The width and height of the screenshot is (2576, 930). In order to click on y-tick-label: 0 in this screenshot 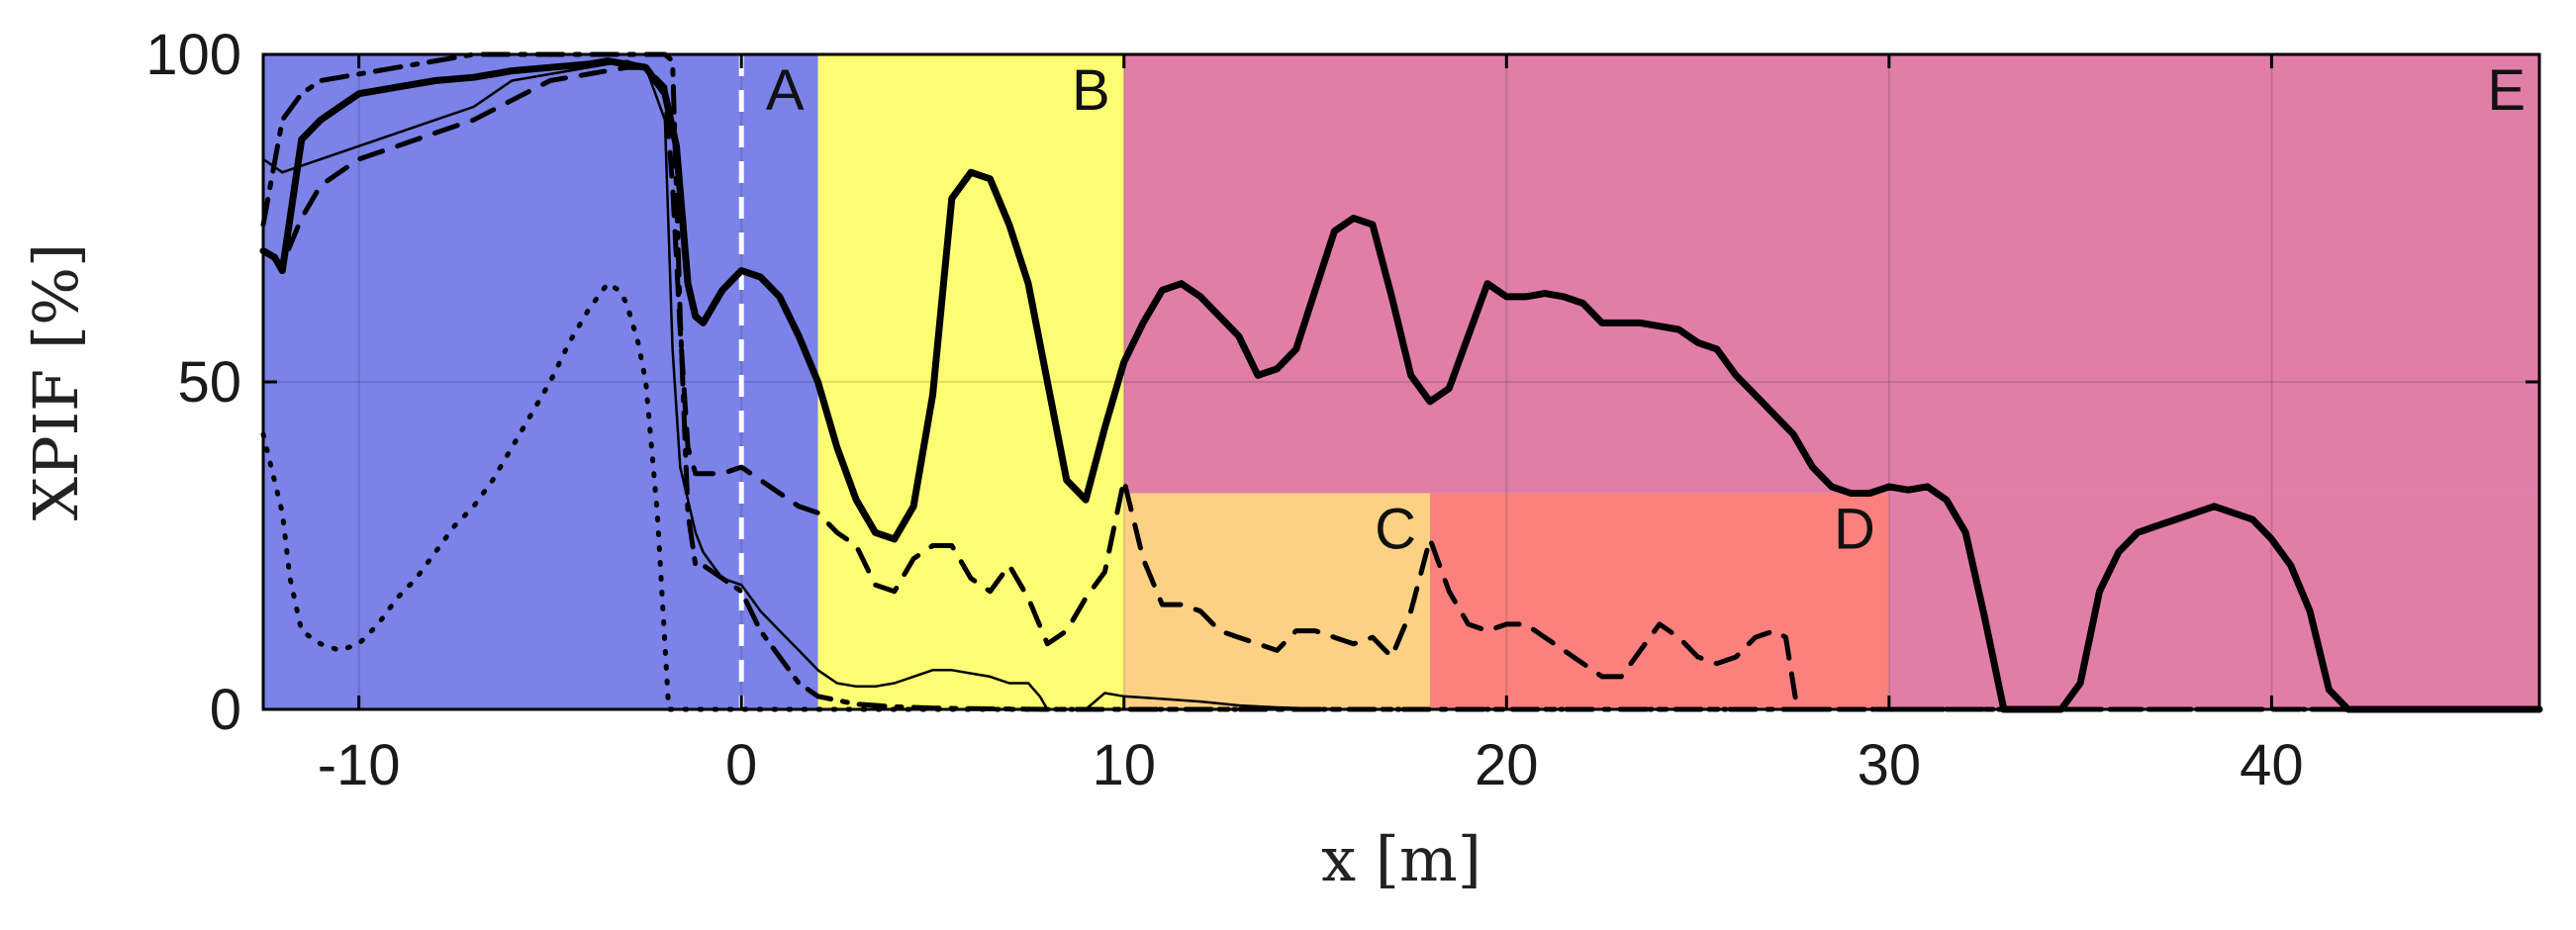, I will do `click(225, 710)`.